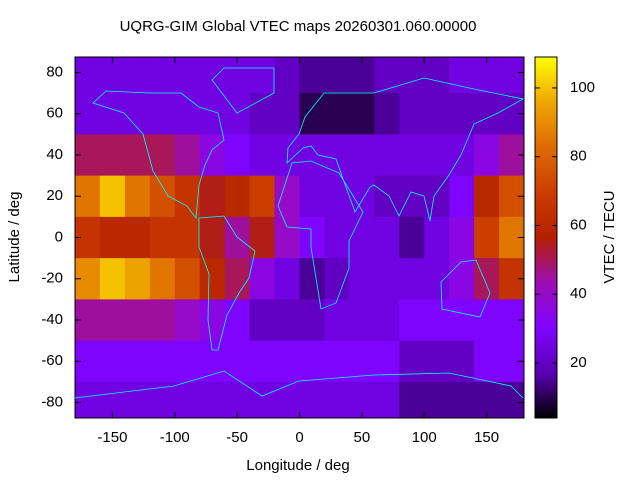 Image resolution: width=640 pixels, height=485 pixels. What do you see at coordinates (578, 224) in the screenshot?
I see `colorbar-tick-label: 60` at bounding box center [578, 224].